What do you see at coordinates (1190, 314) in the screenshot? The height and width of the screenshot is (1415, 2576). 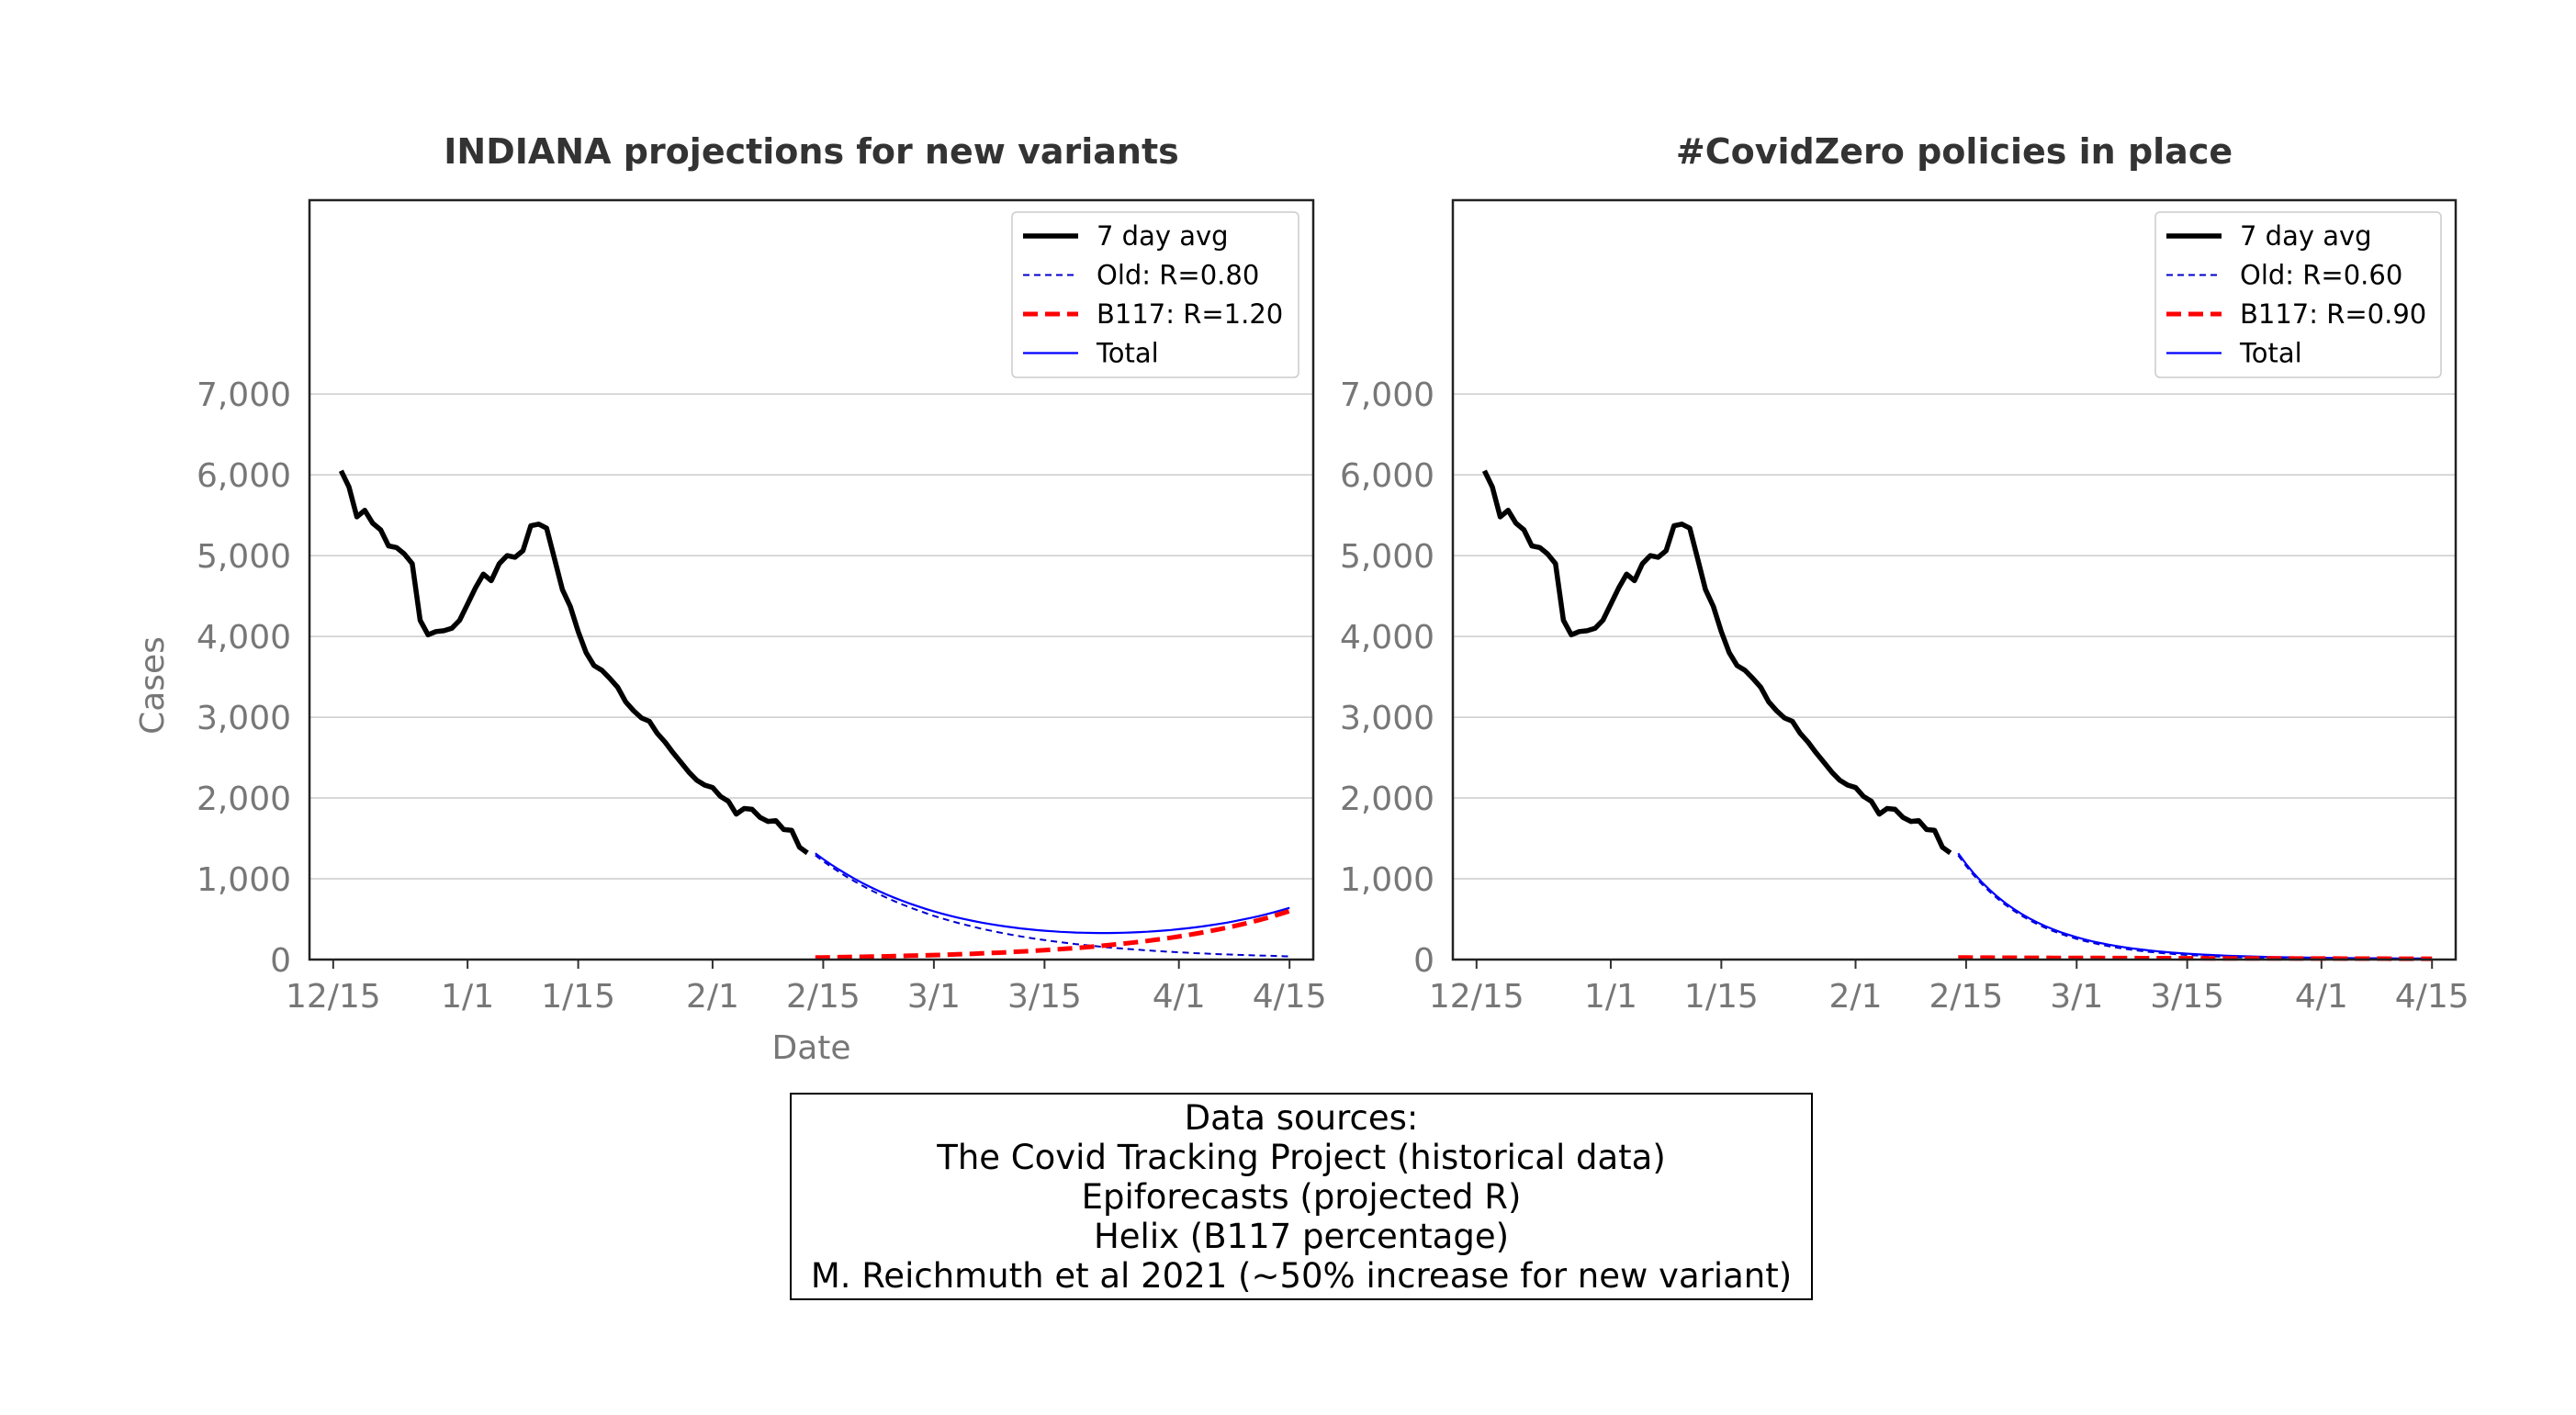 I see `legend-label: B117: R=1.20` at bounding box center [1190, 314].